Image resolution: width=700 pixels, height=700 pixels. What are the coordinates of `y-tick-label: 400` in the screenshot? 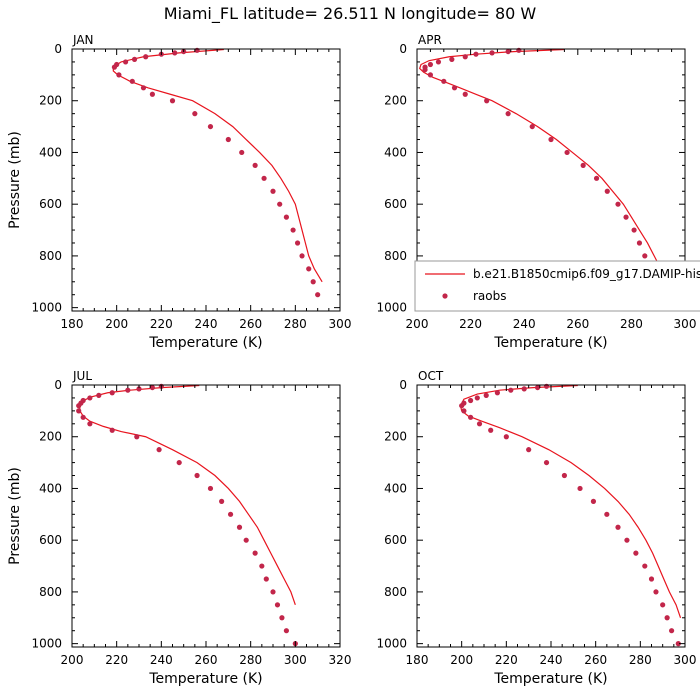 It's located at (395, 152).